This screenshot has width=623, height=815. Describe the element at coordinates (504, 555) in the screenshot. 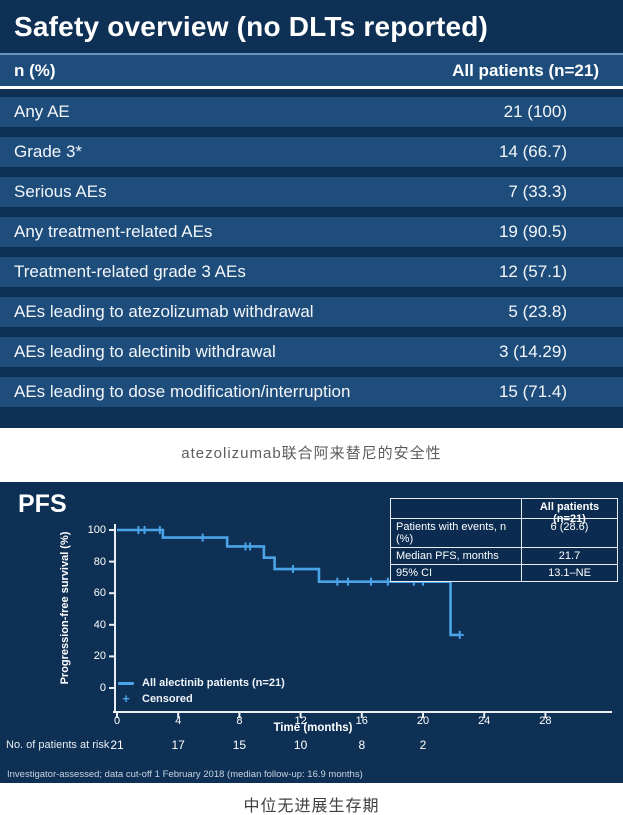

I see `inset-row: Median PFS, months 21.7` at that location.